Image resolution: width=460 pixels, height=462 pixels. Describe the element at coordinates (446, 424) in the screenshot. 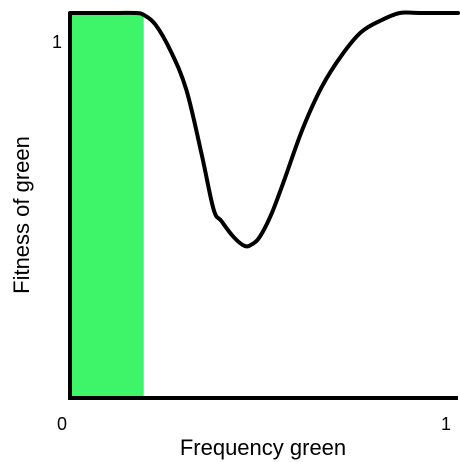

I see `x-tick-label-1: 1` at that location.